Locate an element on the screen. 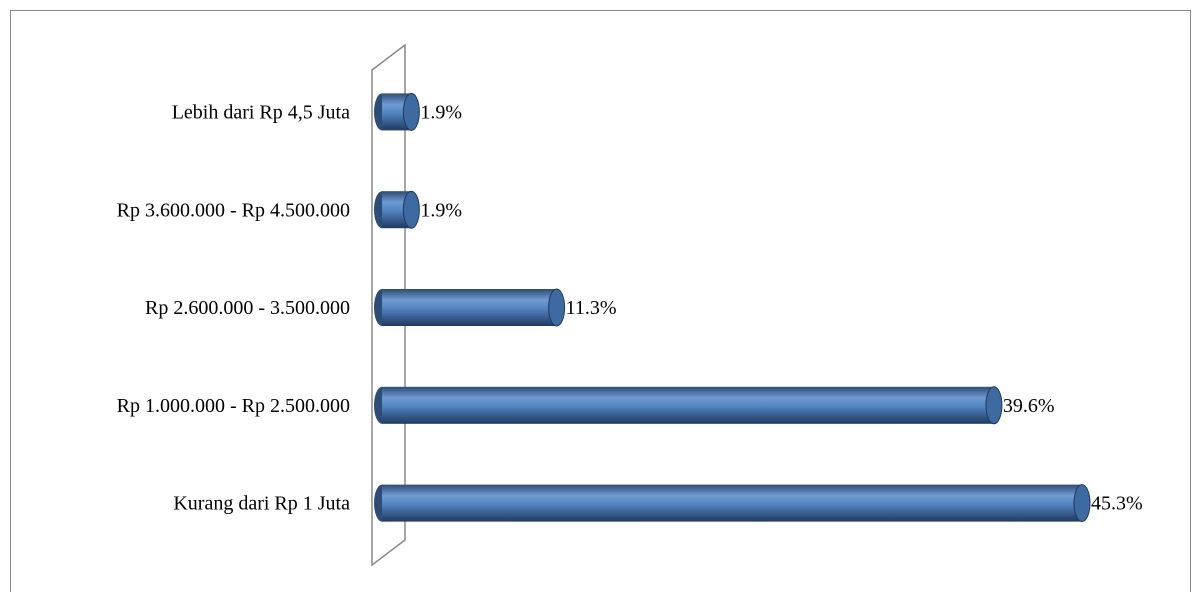  data-label: 39.6% is located at coordinates (1029, 406).